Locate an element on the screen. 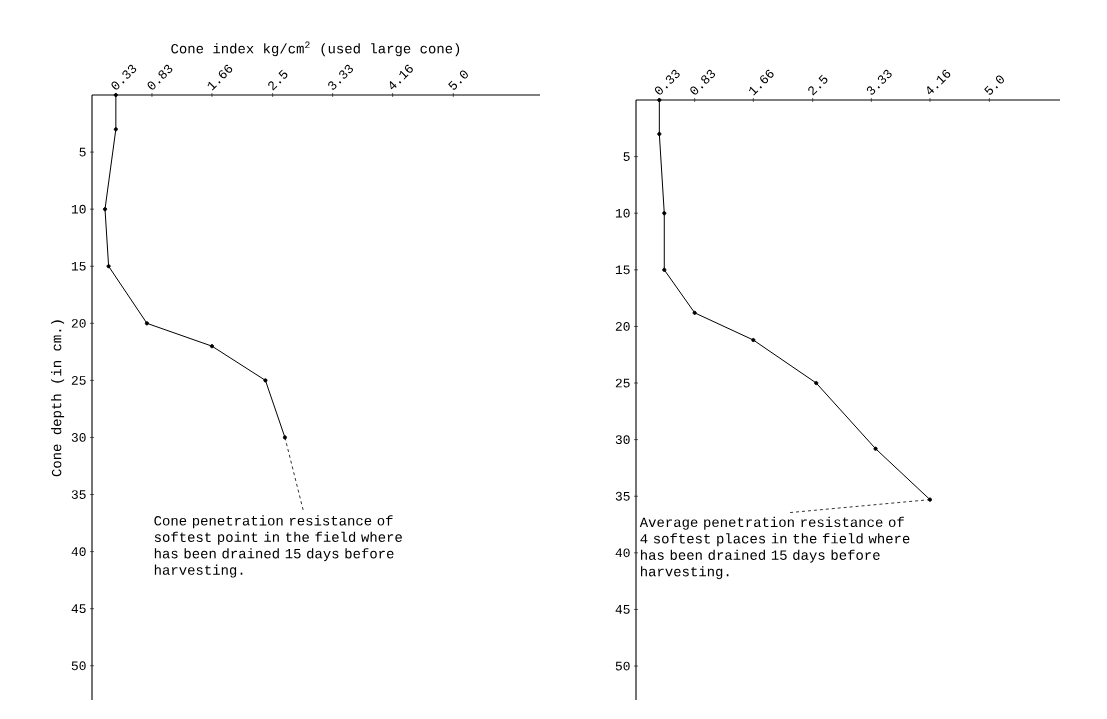 The image size is (1107, 719). annotation: Average penetration resistance of 4 softest places in the field where has been drained 15 days before harvesting. is located at coordinates (774, 548).